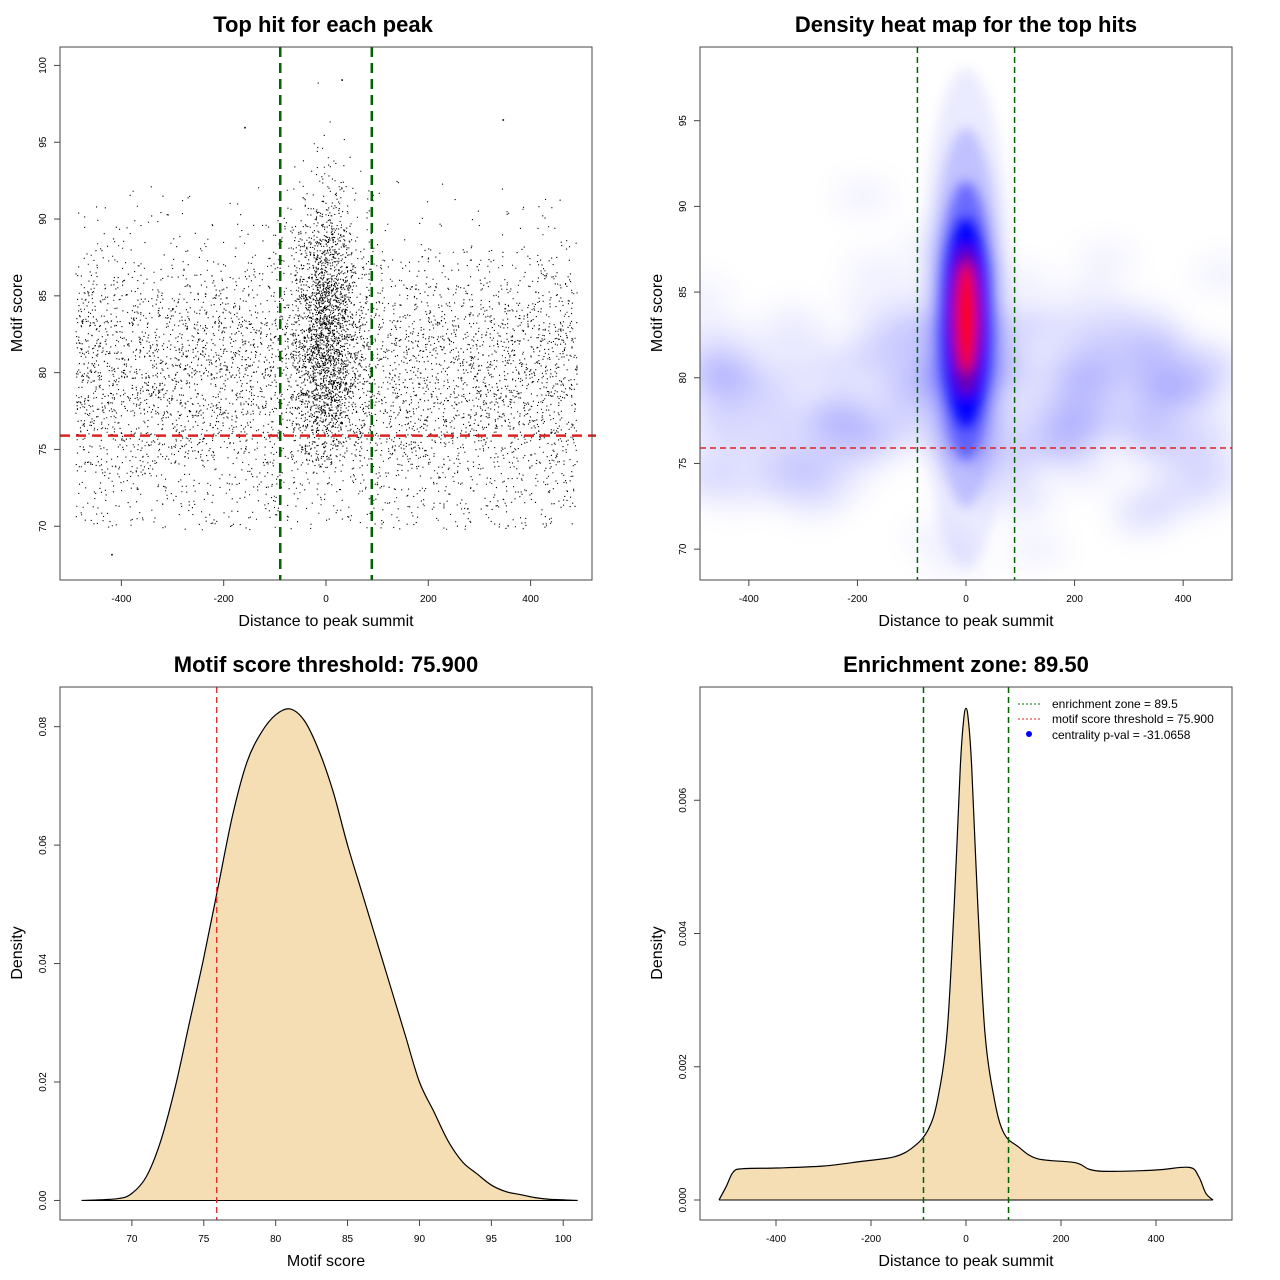 The height and width of the screenshot is (1280, 1280). Describe the element at coordinates (43, 296) in the screenshot. I see `scatter-y-tick-label: 85` at that location.